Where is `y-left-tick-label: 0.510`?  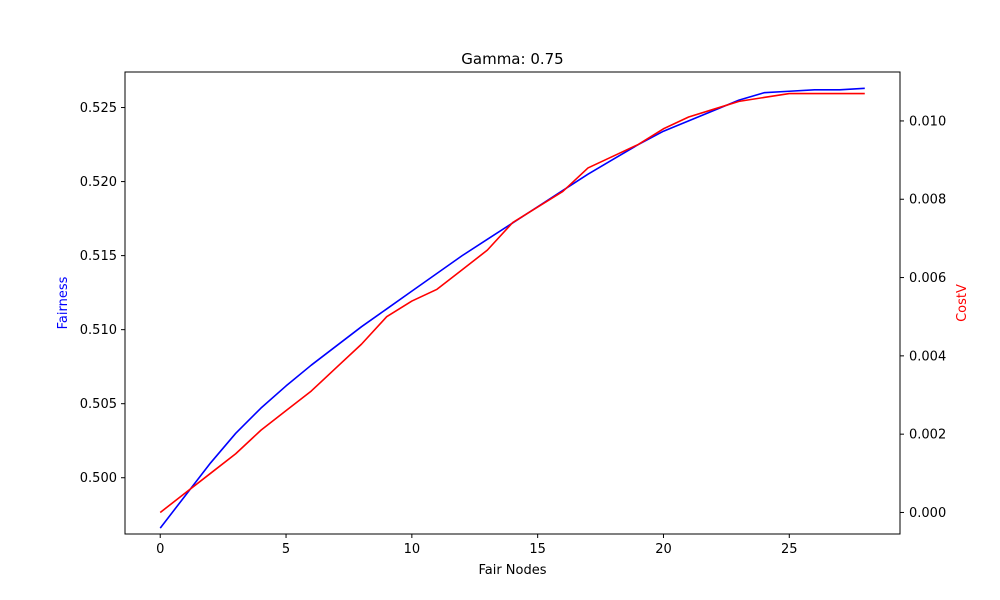
y-left-tick-label: 0.510 is located at coordinates (98, 330).